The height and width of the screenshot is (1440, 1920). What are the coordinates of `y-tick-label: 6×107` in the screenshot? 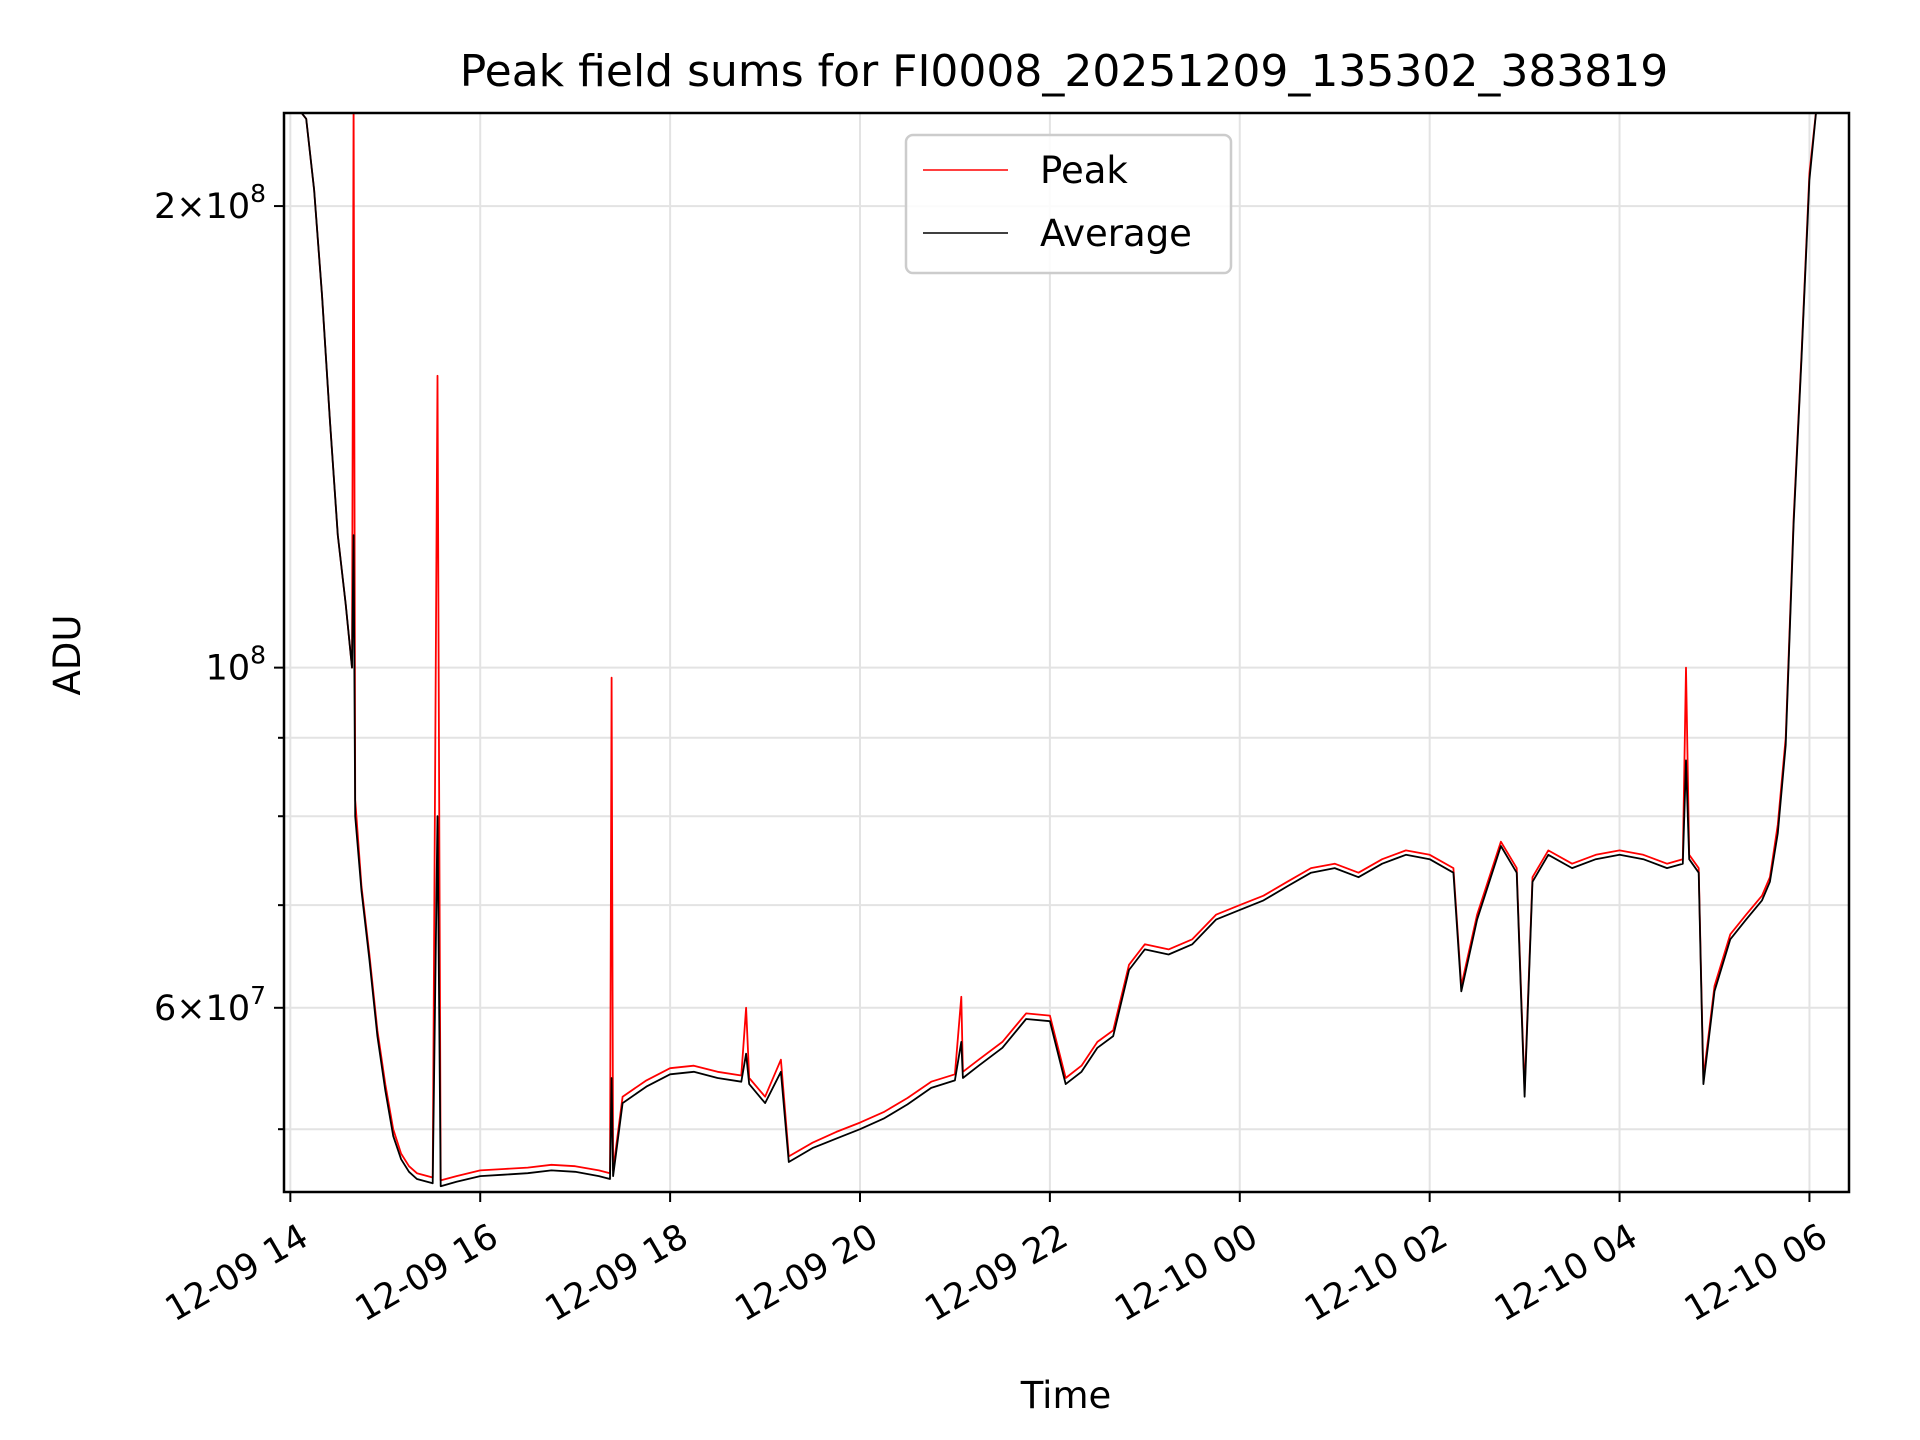 It's located at (210, 1005).